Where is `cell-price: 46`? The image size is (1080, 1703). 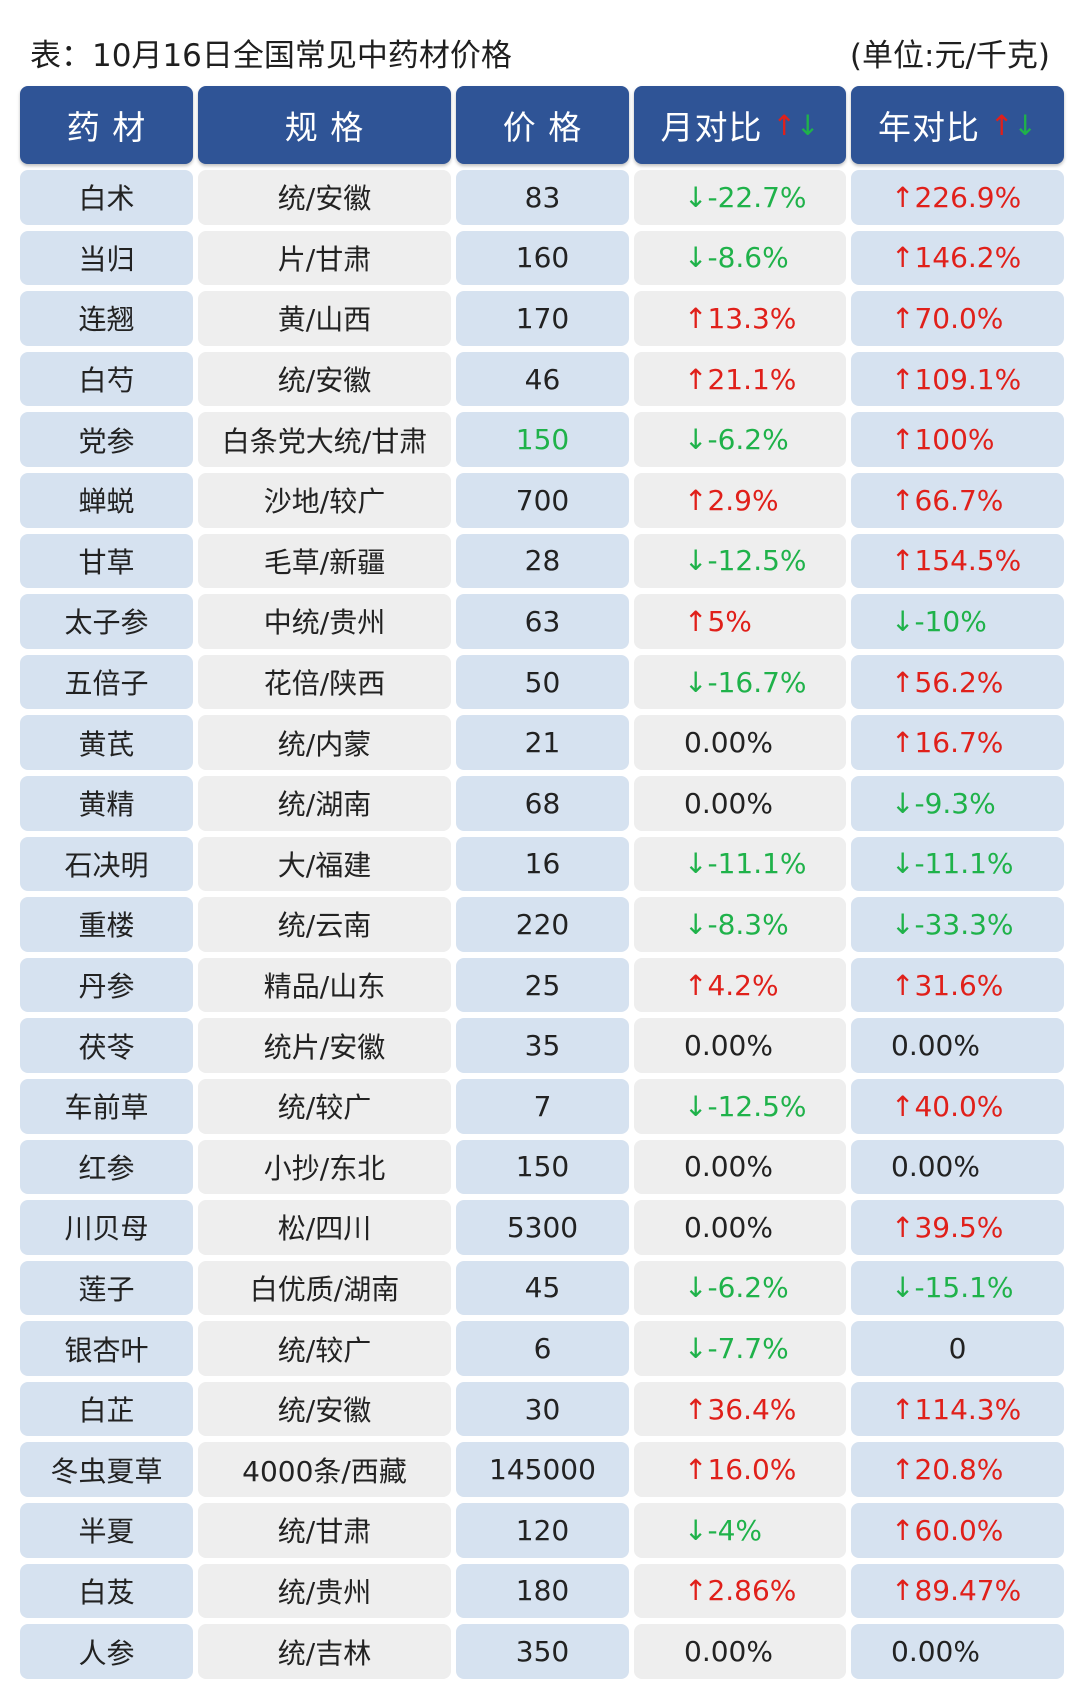
cell-price: 46 is located at coordinates (542, 379).